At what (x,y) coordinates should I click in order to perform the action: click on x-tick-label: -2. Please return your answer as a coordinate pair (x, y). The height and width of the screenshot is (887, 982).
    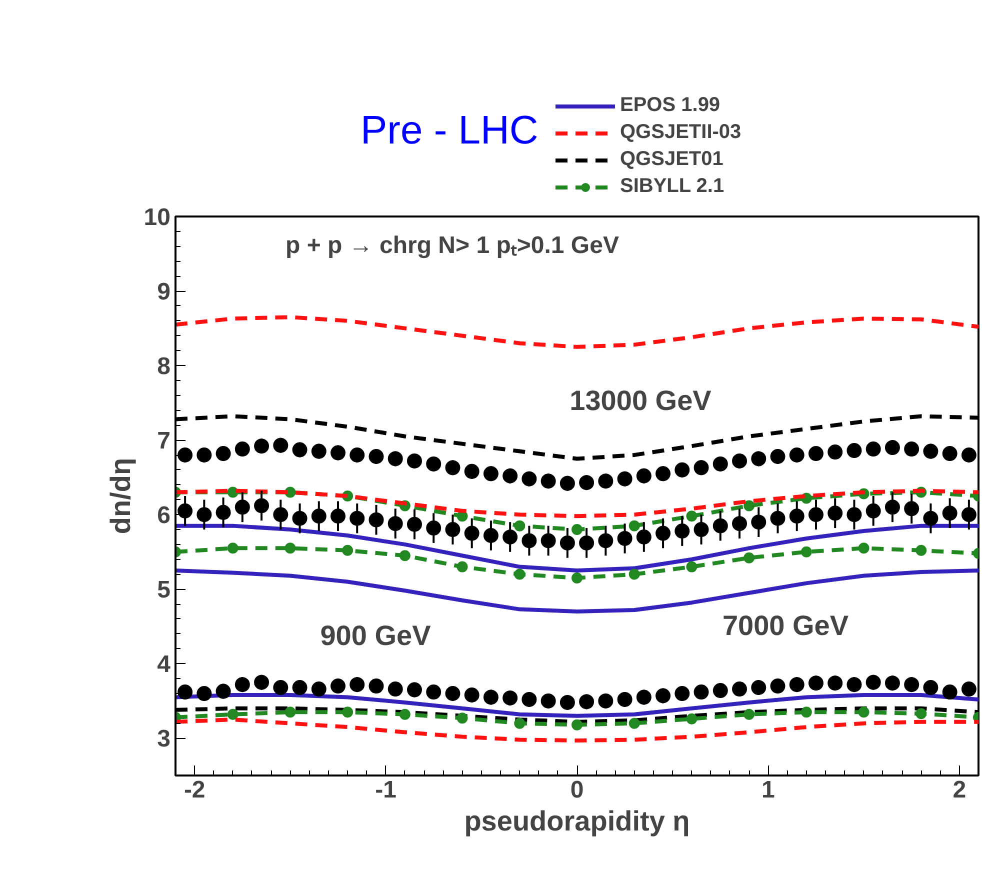
    Looking at the image, I should click on (195, 790).